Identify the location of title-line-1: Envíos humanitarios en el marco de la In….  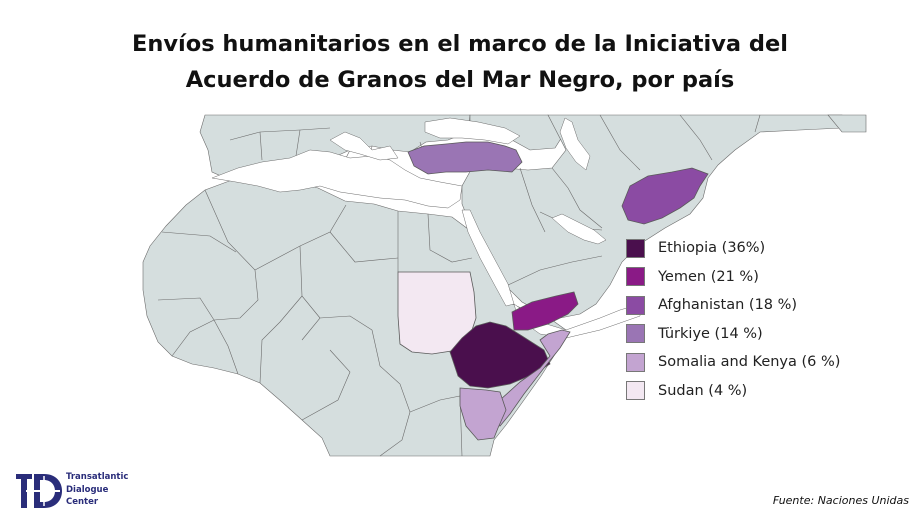
(460, 44).